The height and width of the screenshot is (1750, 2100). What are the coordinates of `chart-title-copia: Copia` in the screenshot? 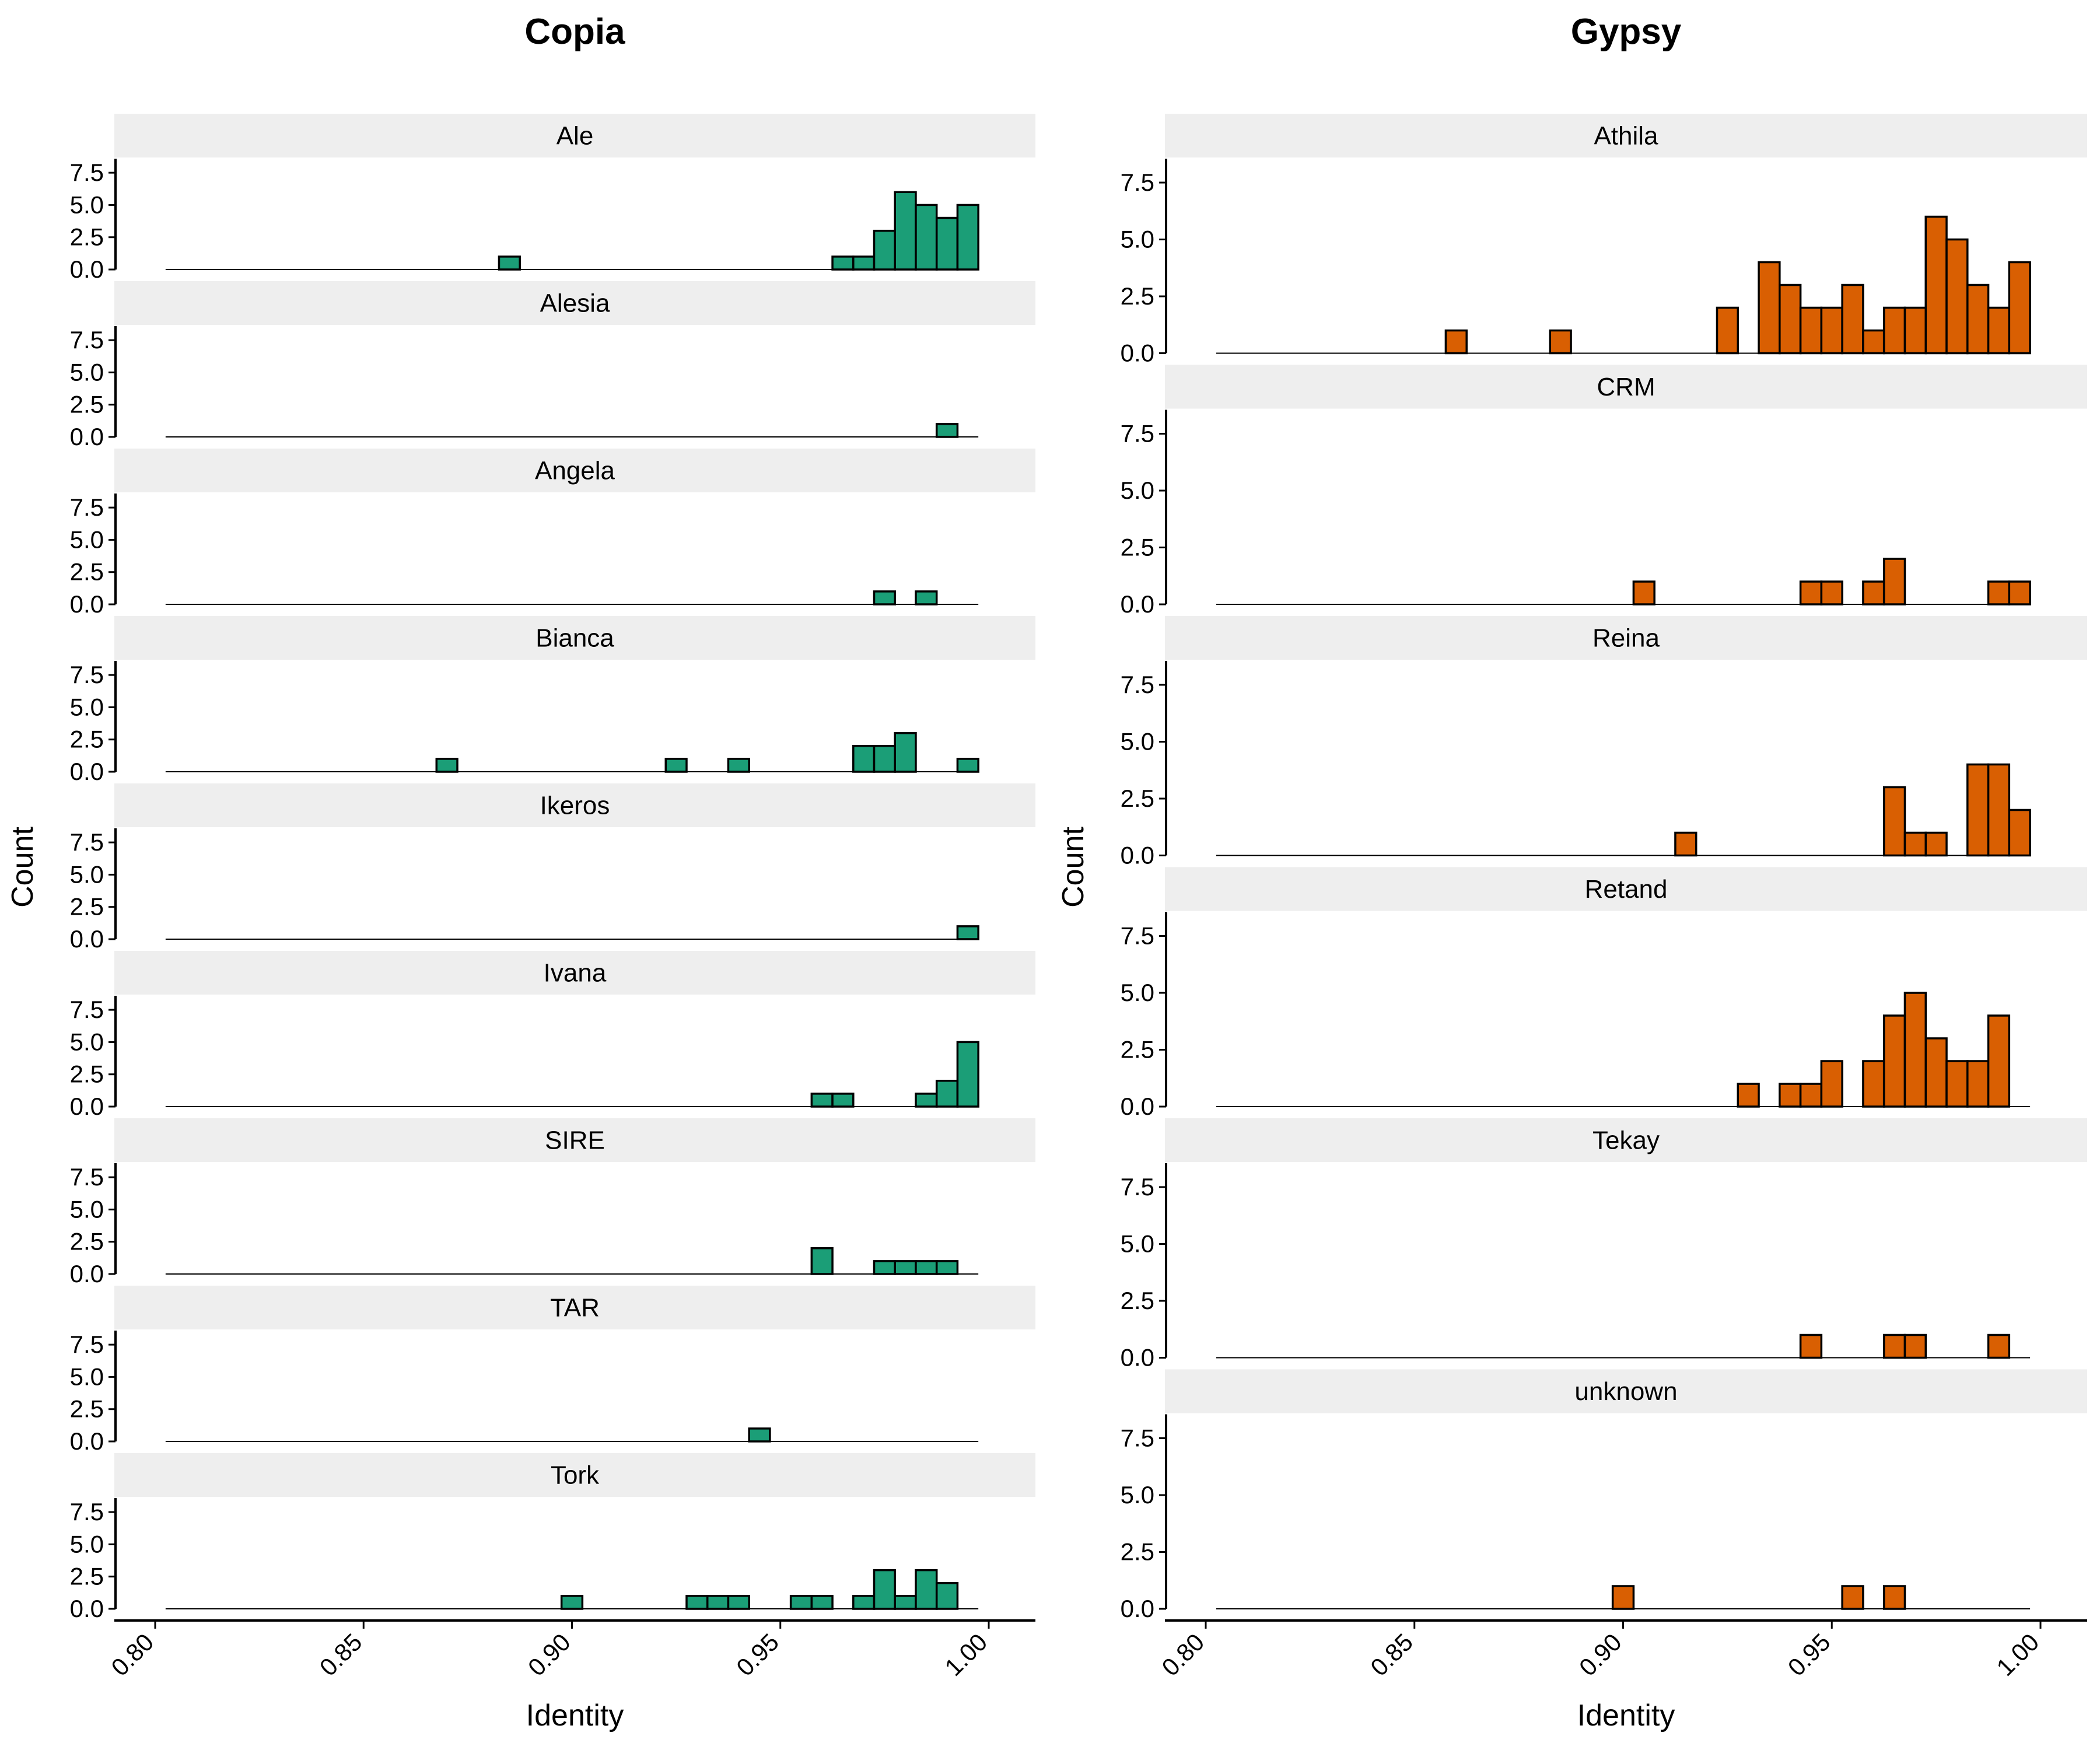 It's located at (574, 32).